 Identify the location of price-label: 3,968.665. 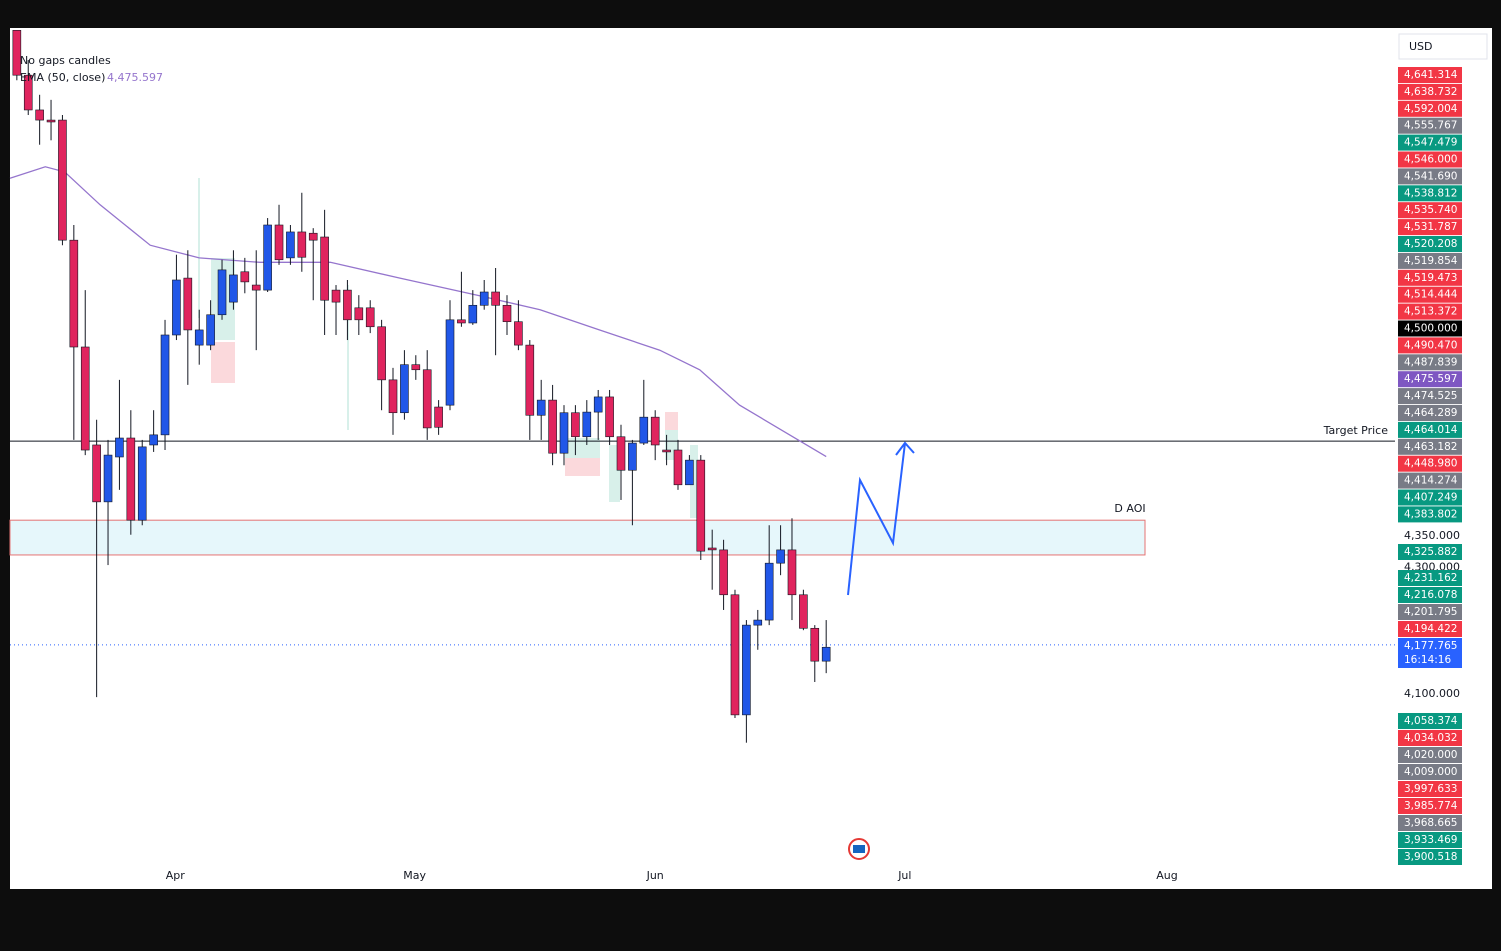
(1430, 823).